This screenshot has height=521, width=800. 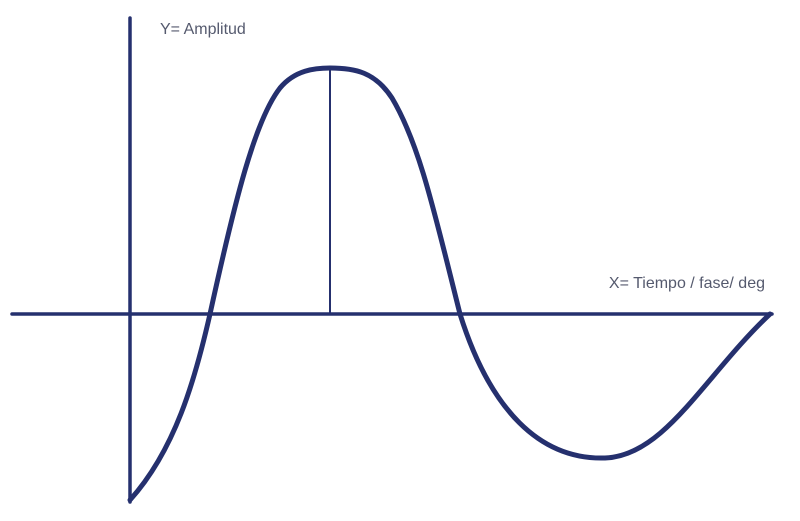 I want to click on y-axis-label: Y= Amplitud, so click(x=203, y=29).